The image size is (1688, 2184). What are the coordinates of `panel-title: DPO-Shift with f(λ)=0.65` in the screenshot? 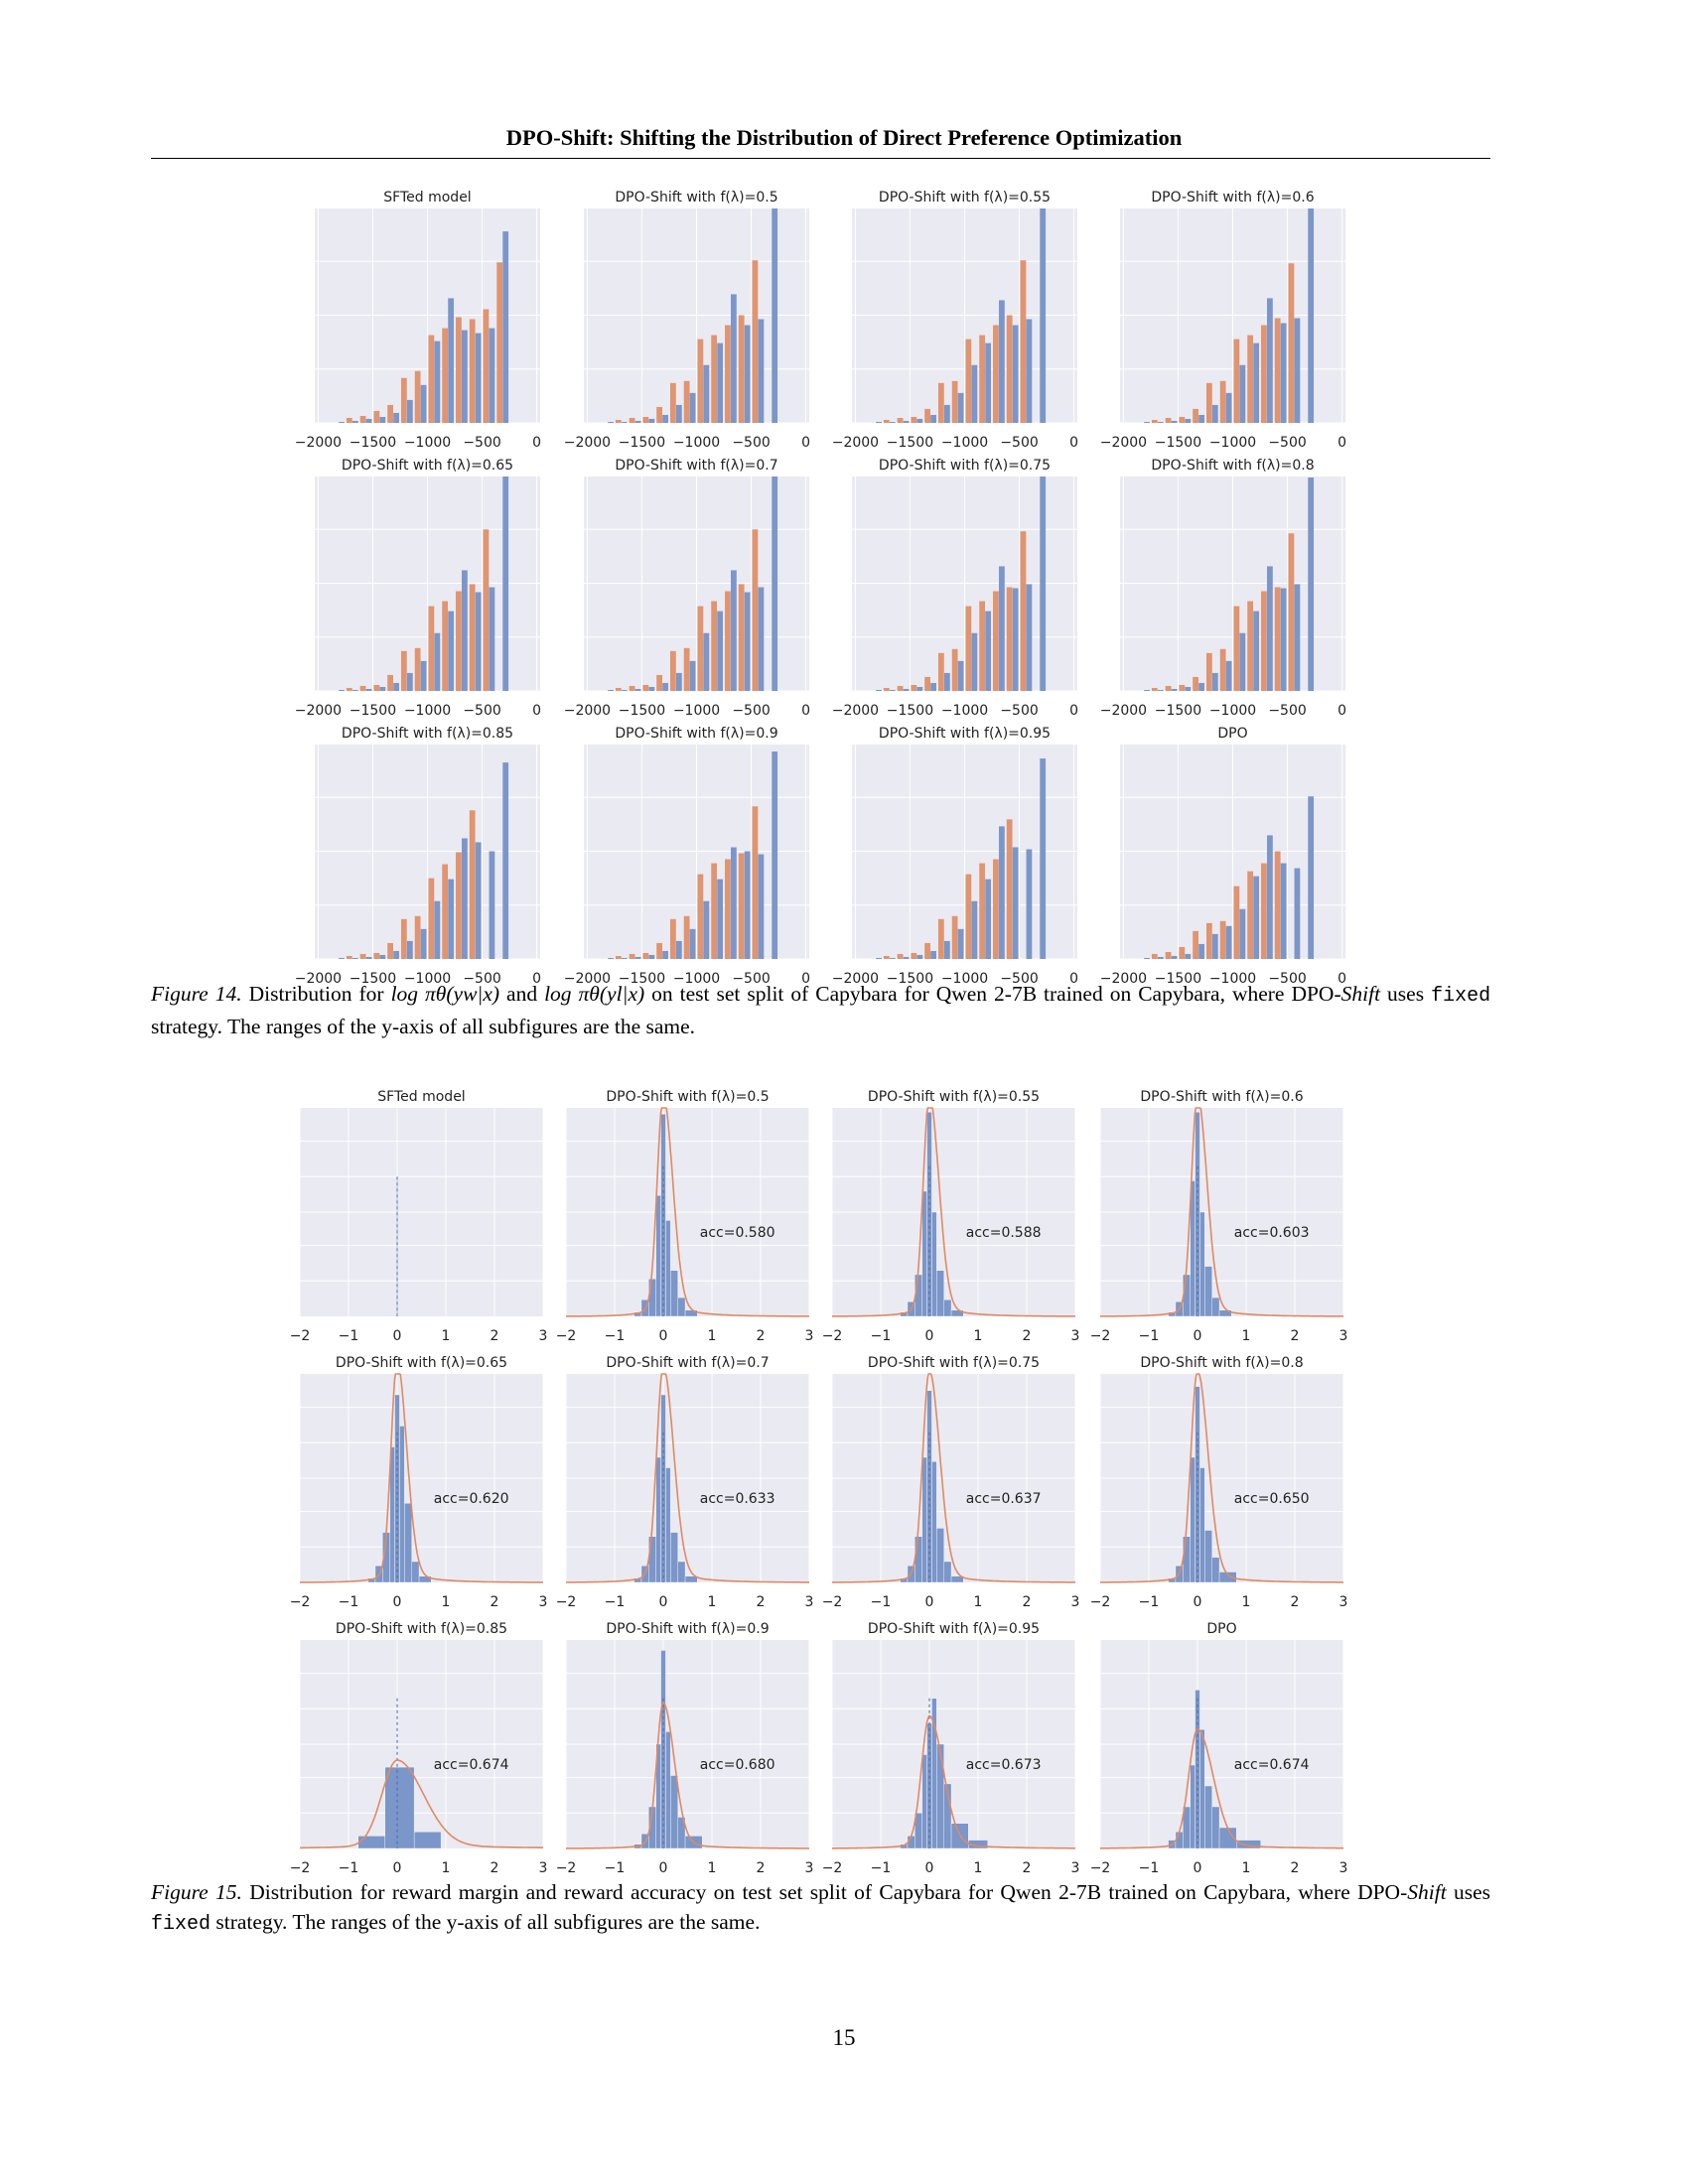 It's located at (421, 1363).